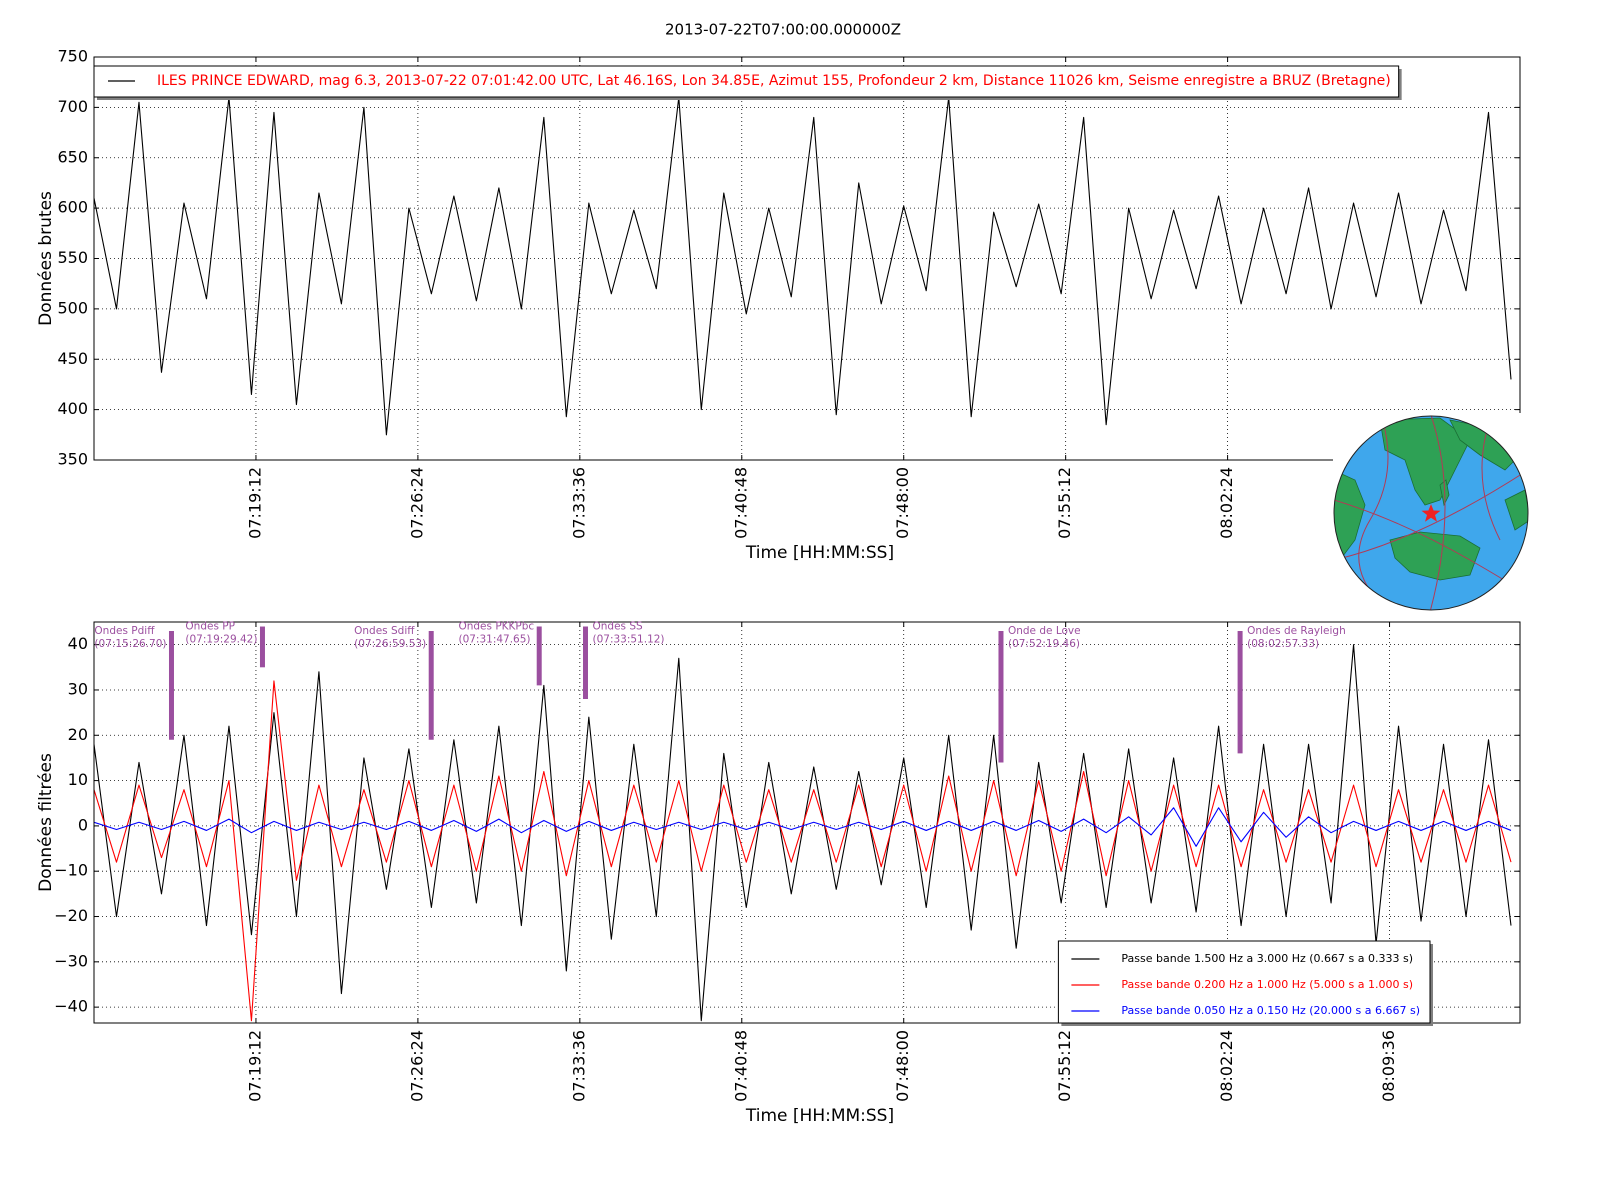 Image resolution: width=1600 pixels, height=1188 pixels. What do you see at coordinates (1283, 644) in the screenshot?
I see `phase-time: (08:02:57.33)` at bounding box center [1283, 644].